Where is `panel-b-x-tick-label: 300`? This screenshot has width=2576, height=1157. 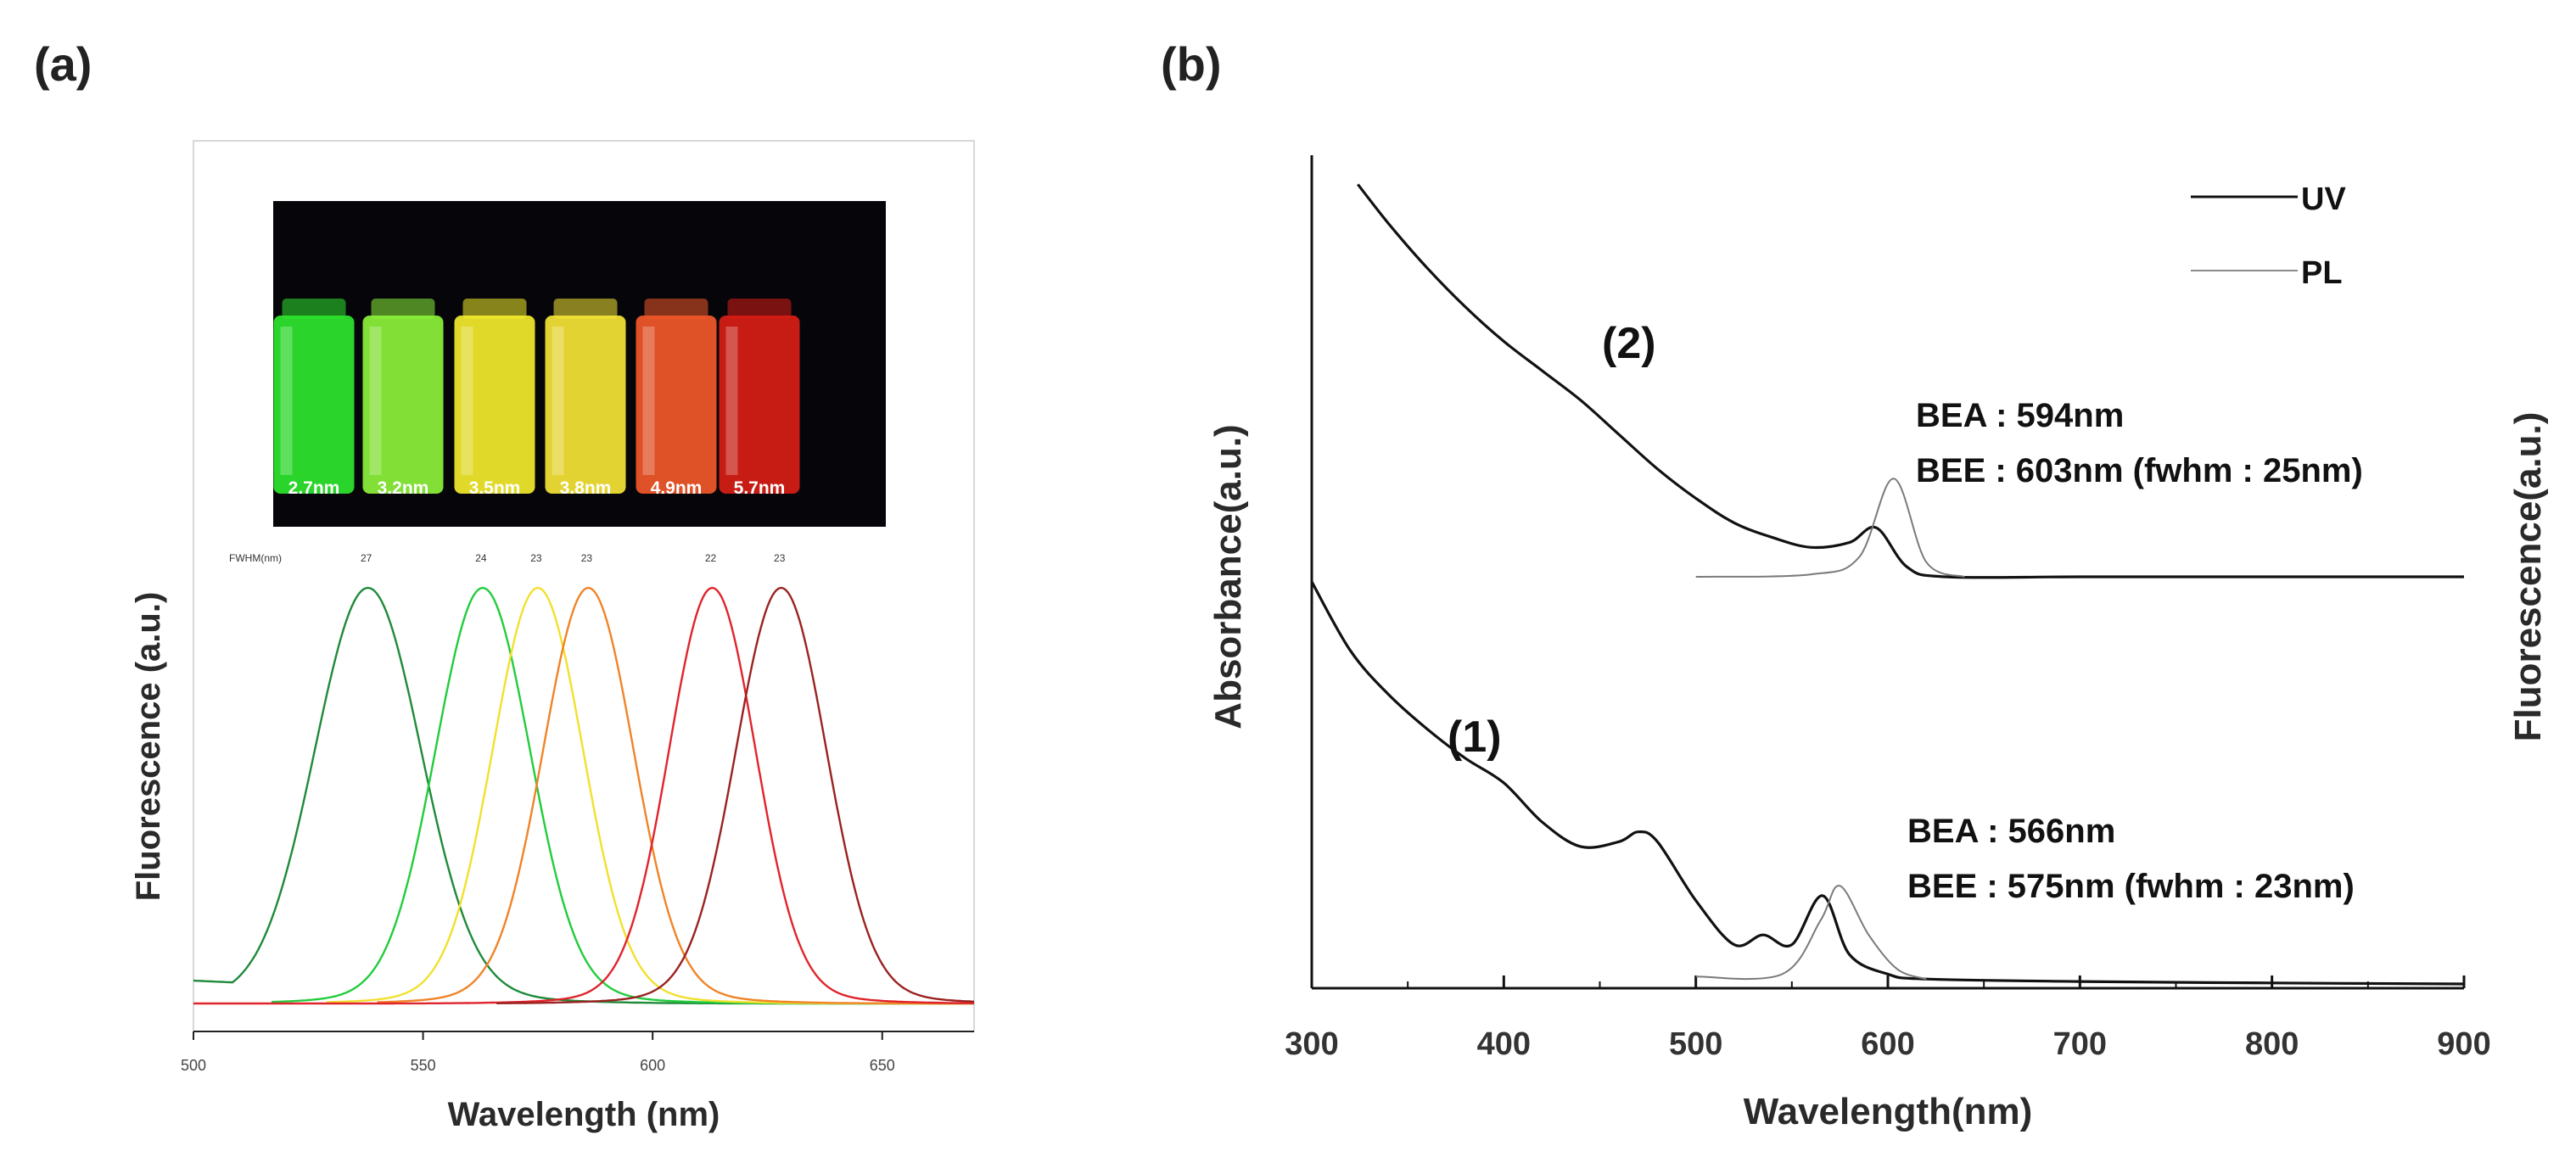
panel-b-x-tick-label: 300 is located at coordinates (1312, 1044).